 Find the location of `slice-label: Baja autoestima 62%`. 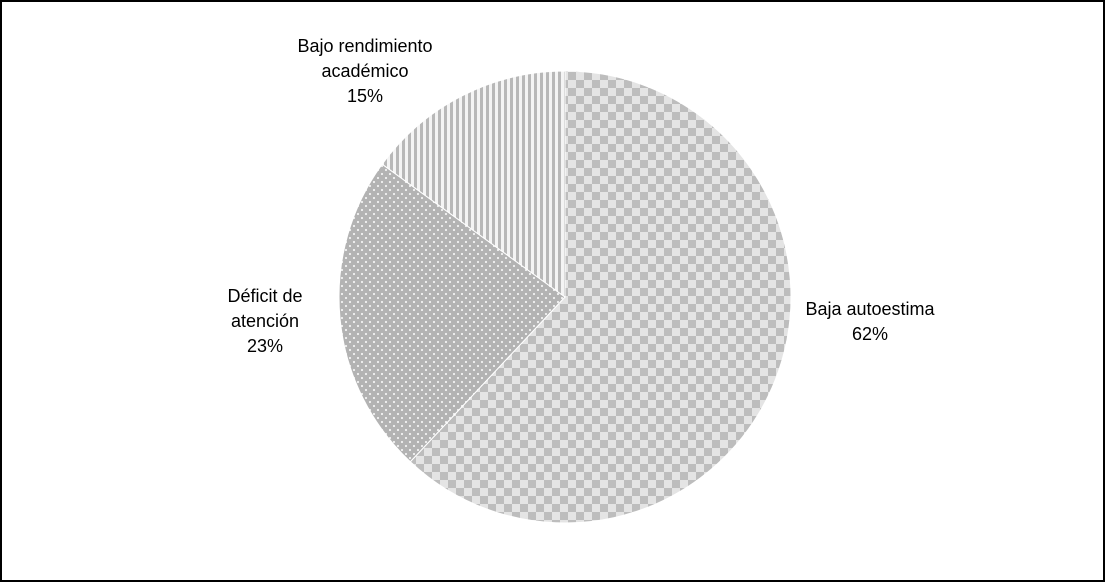

slice-label: Baja autoestima 62% is located at coordinates (870, 322).